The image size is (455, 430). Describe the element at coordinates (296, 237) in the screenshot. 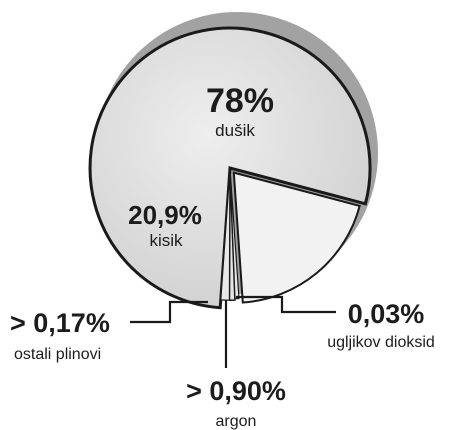

I see `pie-slice-oxygen` at that location.